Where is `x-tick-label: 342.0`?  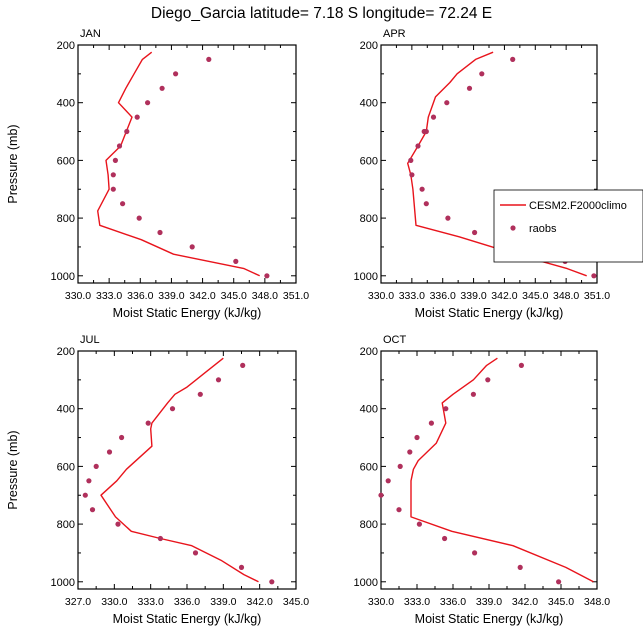 x-tick-label: 342.0 is located at coordinates (260, 602).